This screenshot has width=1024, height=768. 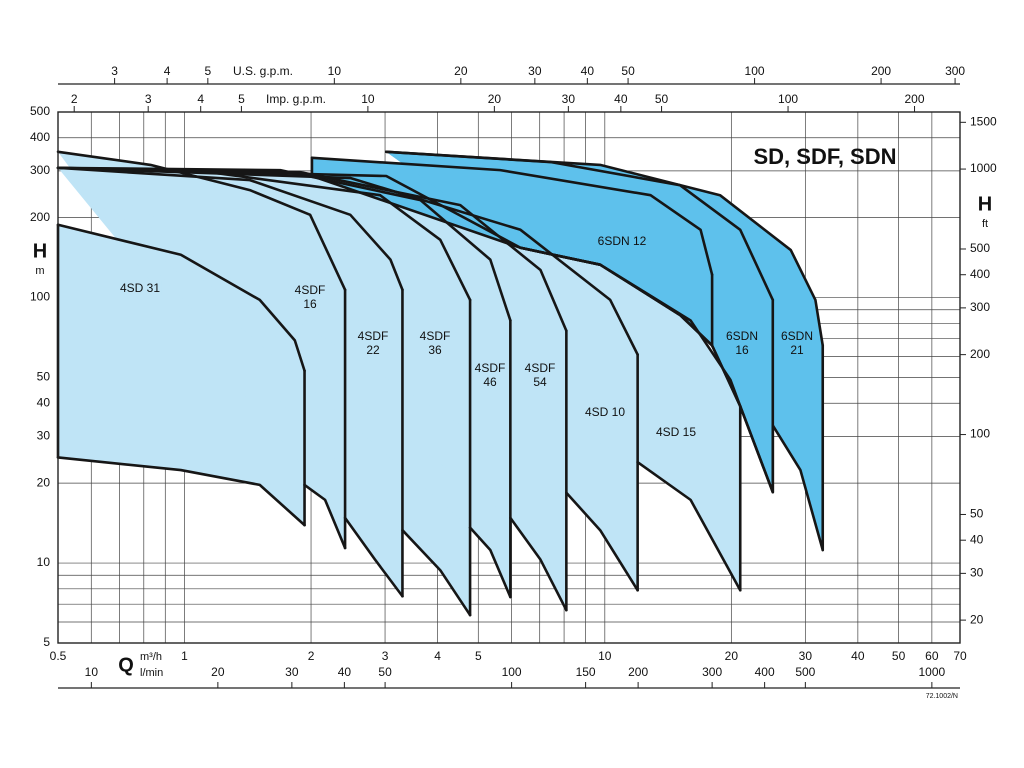 I want to click on y2-tick-label: 30, so click(x=977, y=573).